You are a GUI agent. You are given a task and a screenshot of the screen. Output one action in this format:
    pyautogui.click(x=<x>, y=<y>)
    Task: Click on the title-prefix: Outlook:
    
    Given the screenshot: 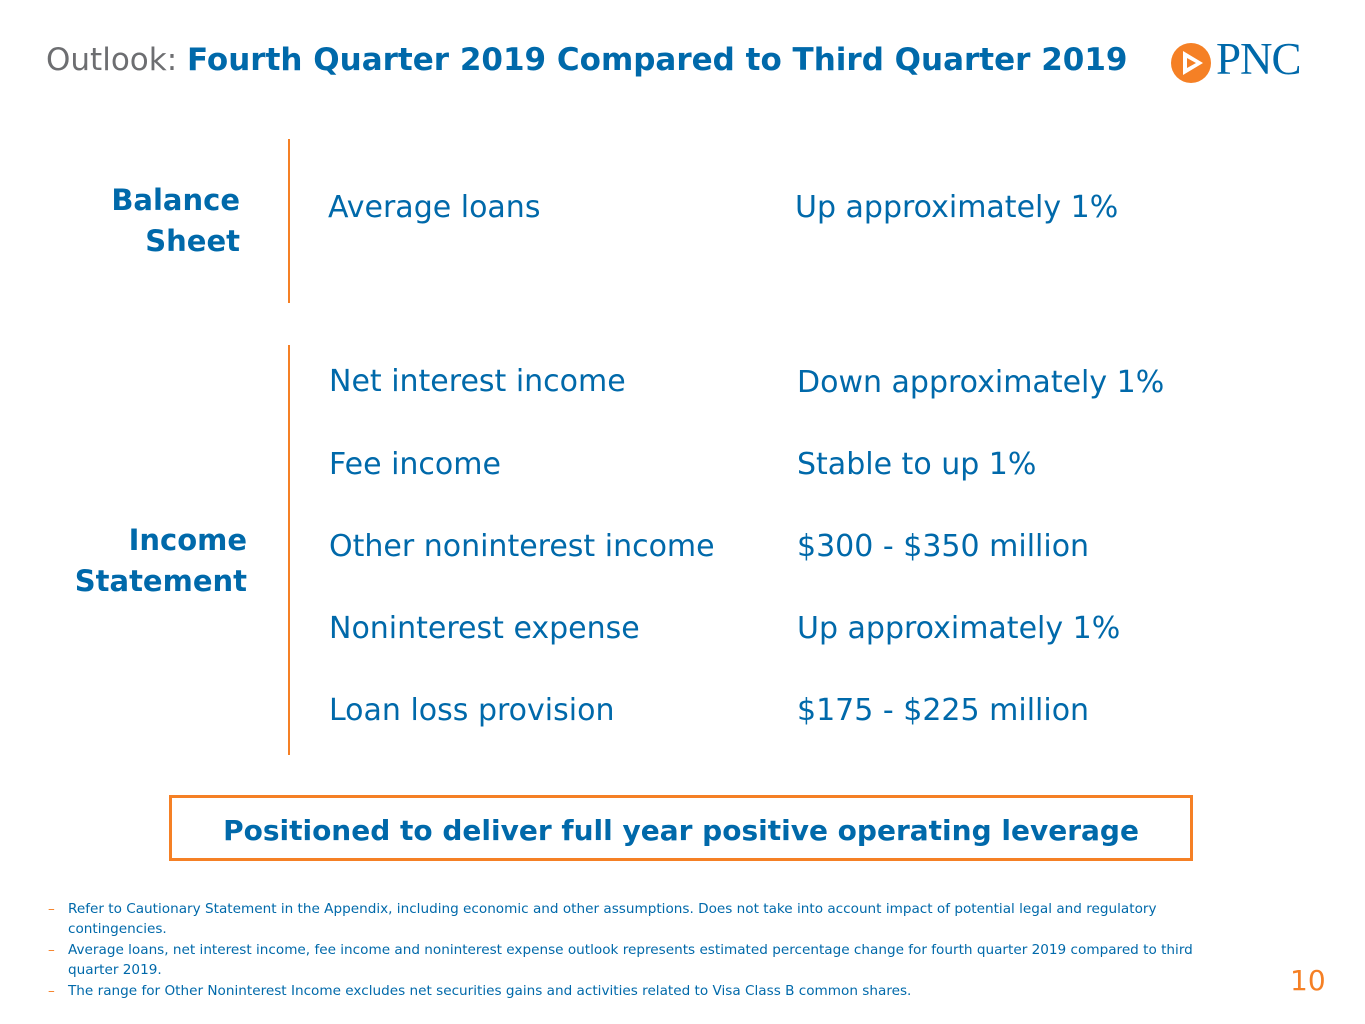 What is the action you would take?
    pyautogui.click(x=112, y=60)
    